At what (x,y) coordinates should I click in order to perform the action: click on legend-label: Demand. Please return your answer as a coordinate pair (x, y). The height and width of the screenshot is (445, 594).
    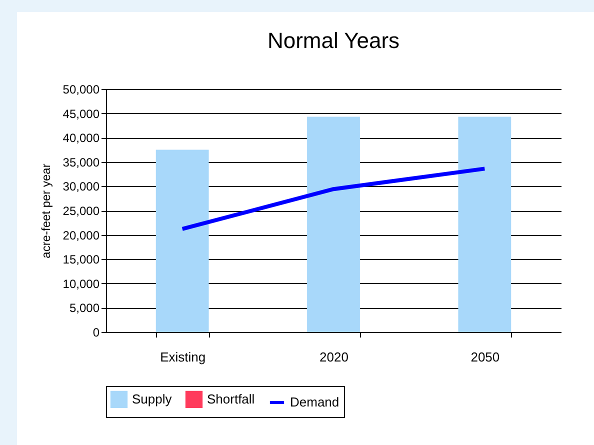
    Looking at the image, I should click on (315, 402).